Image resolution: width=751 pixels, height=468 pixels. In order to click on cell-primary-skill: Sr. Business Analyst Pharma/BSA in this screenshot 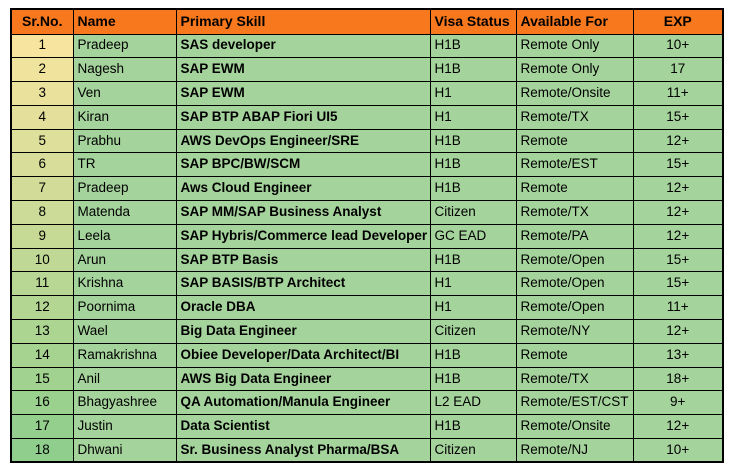, I will do `click(303, 450)`.